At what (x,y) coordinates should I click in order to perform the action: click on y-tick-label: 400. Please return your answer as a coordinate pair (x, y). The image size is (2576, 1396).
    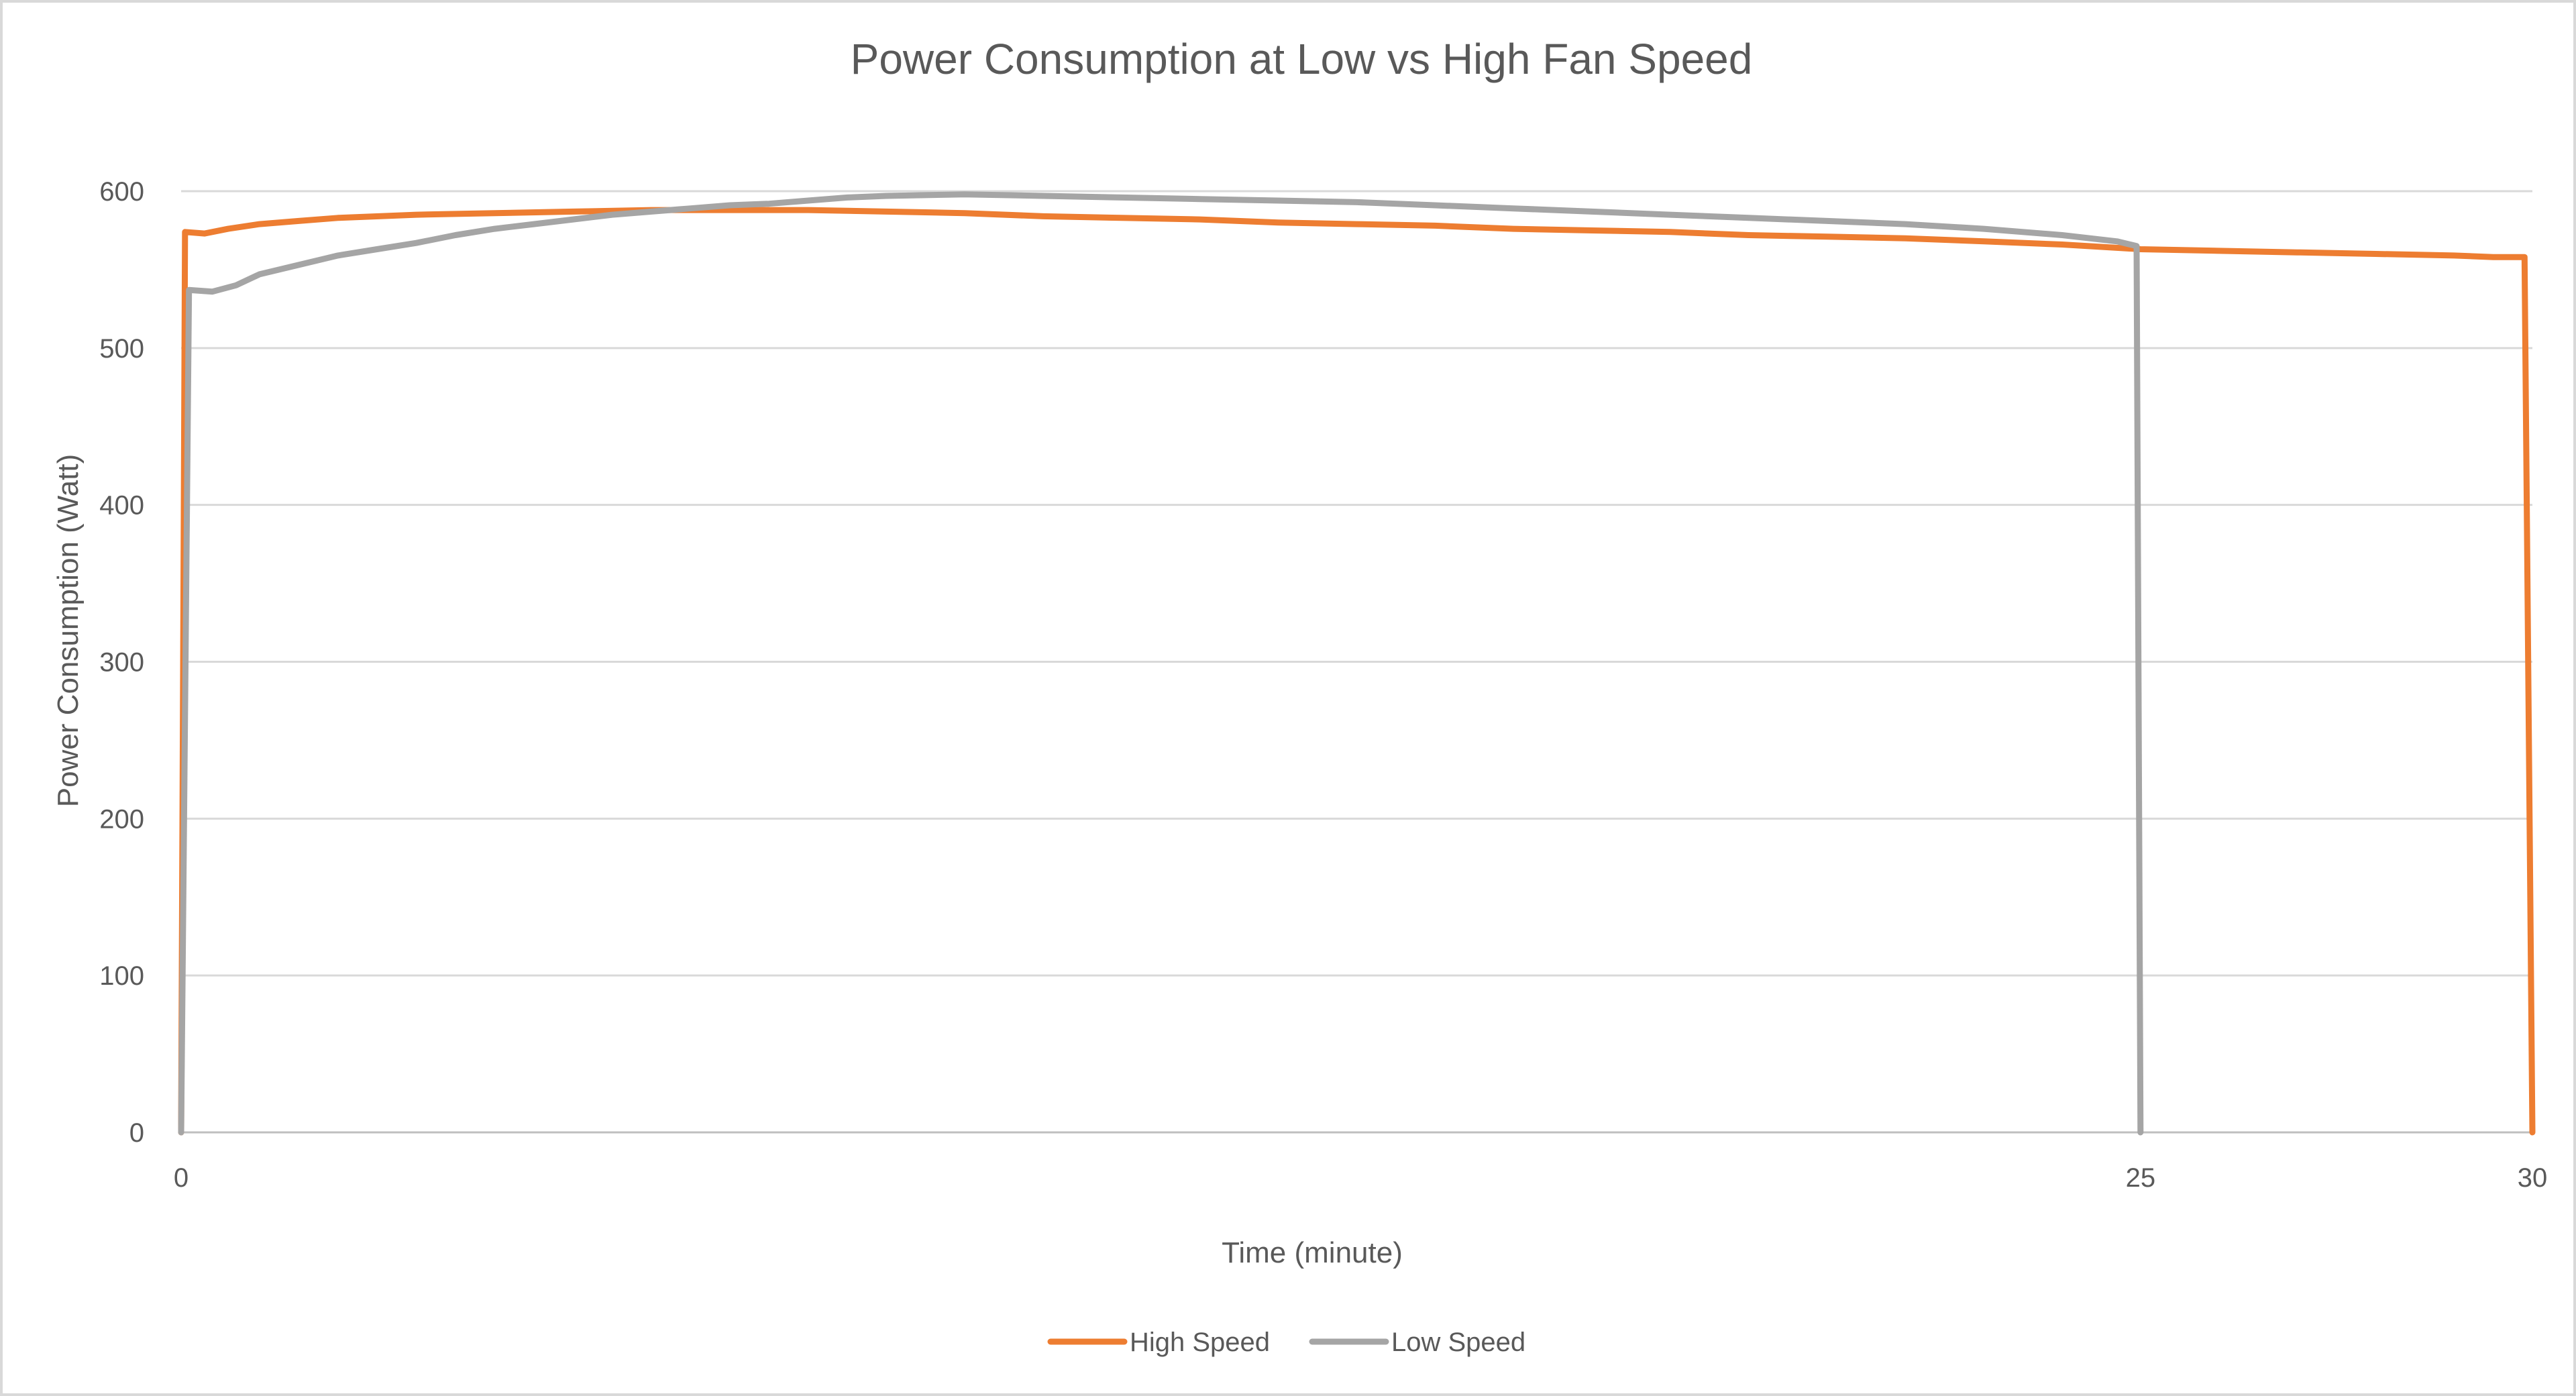
    Looking at the image, I should click on (121, 506).